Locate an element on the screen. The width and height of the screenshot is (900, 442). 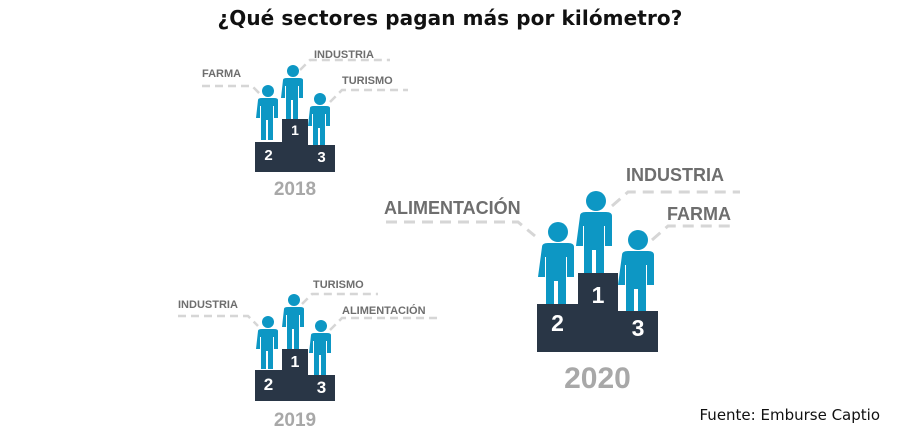
podium-2019-graphic is located at coordinates (310, 346).